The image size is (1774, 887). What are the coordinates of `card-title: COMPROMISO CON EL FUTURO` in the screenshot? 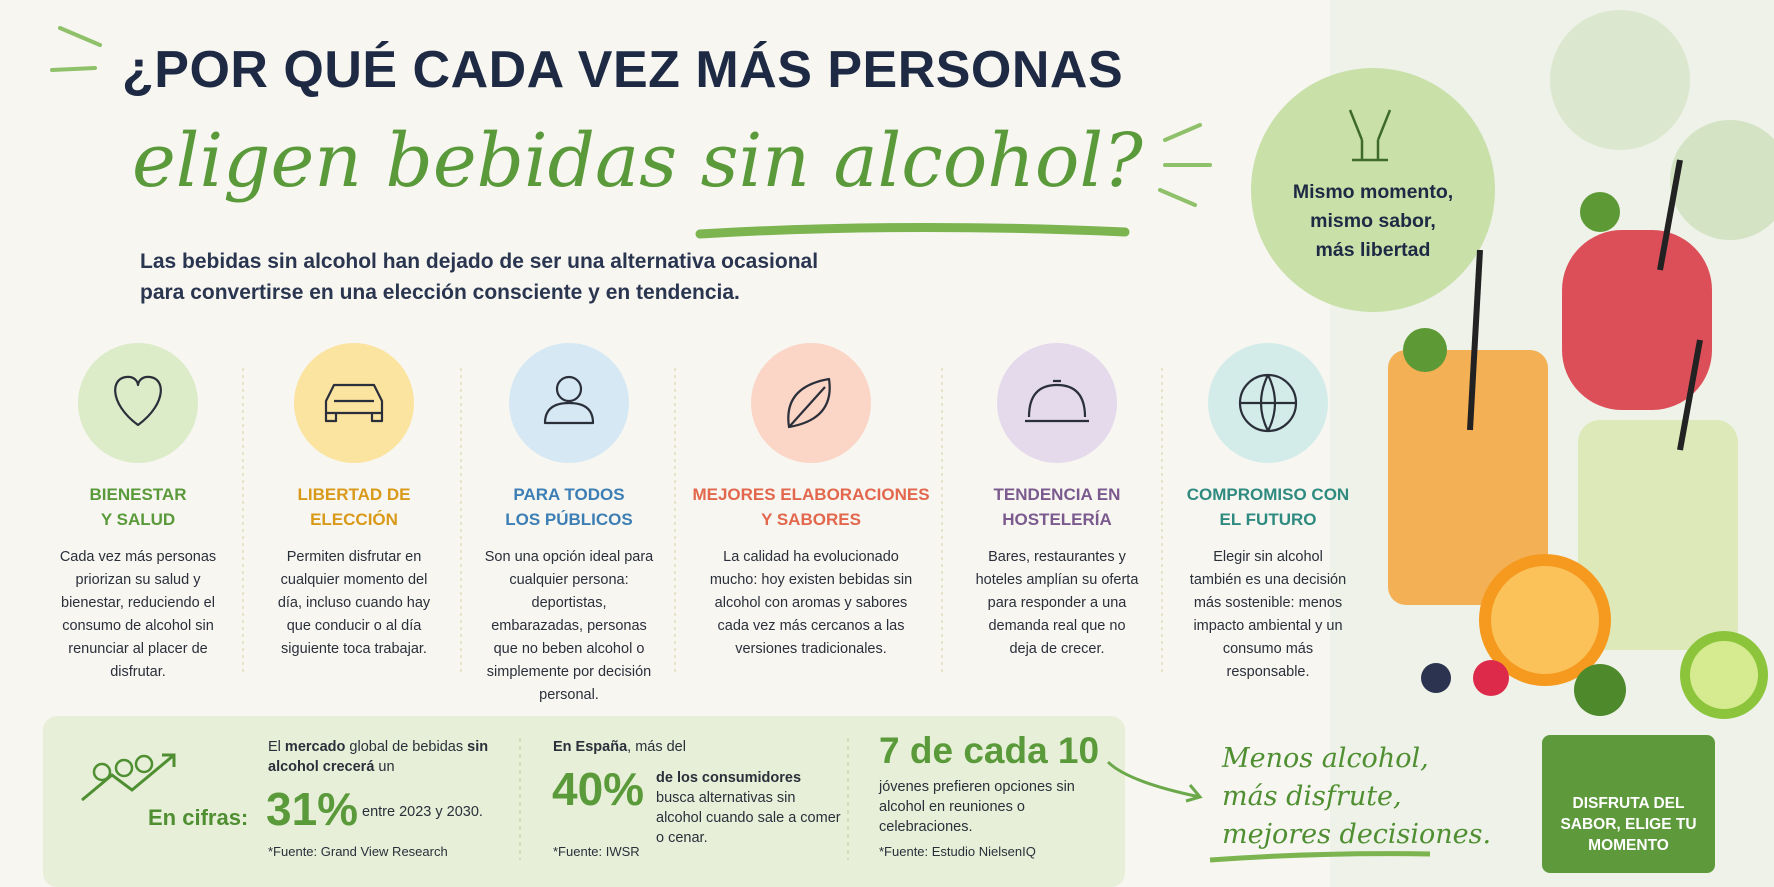 It's located at (1268, 507).